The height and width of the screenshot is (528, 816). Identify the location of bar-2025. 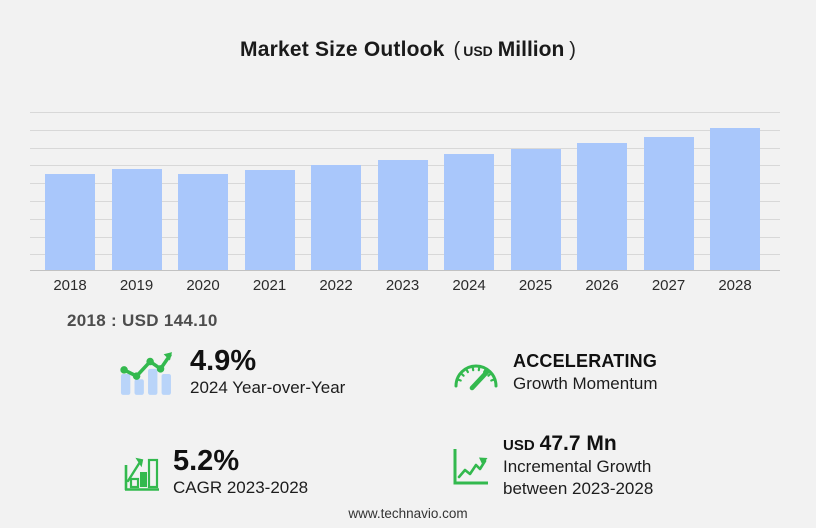
(535, 209).